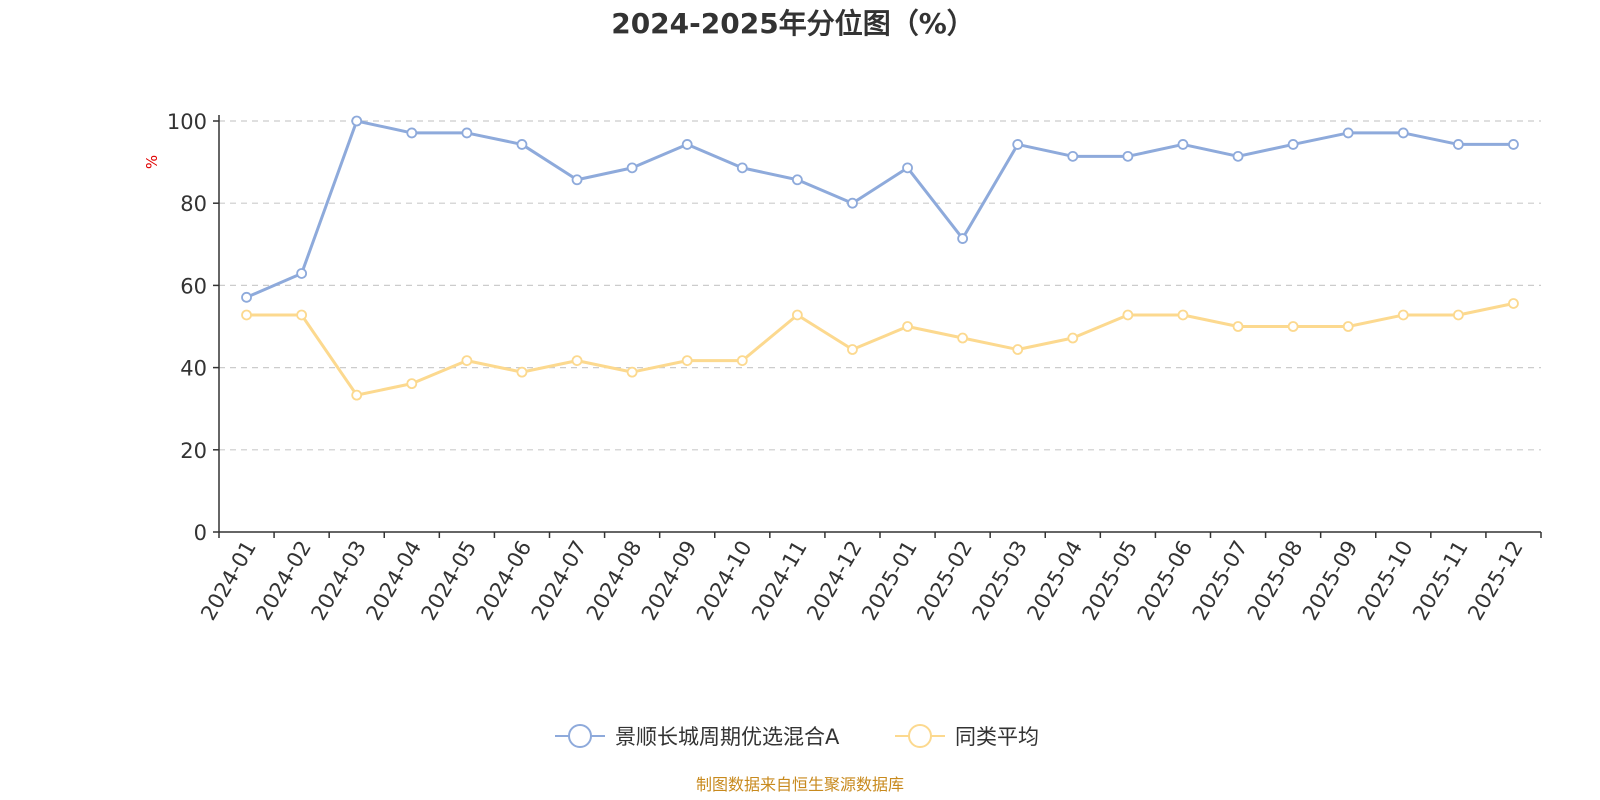  I want to click on chart-title: 2024-2025年分位图（%）, so click(793, 23).